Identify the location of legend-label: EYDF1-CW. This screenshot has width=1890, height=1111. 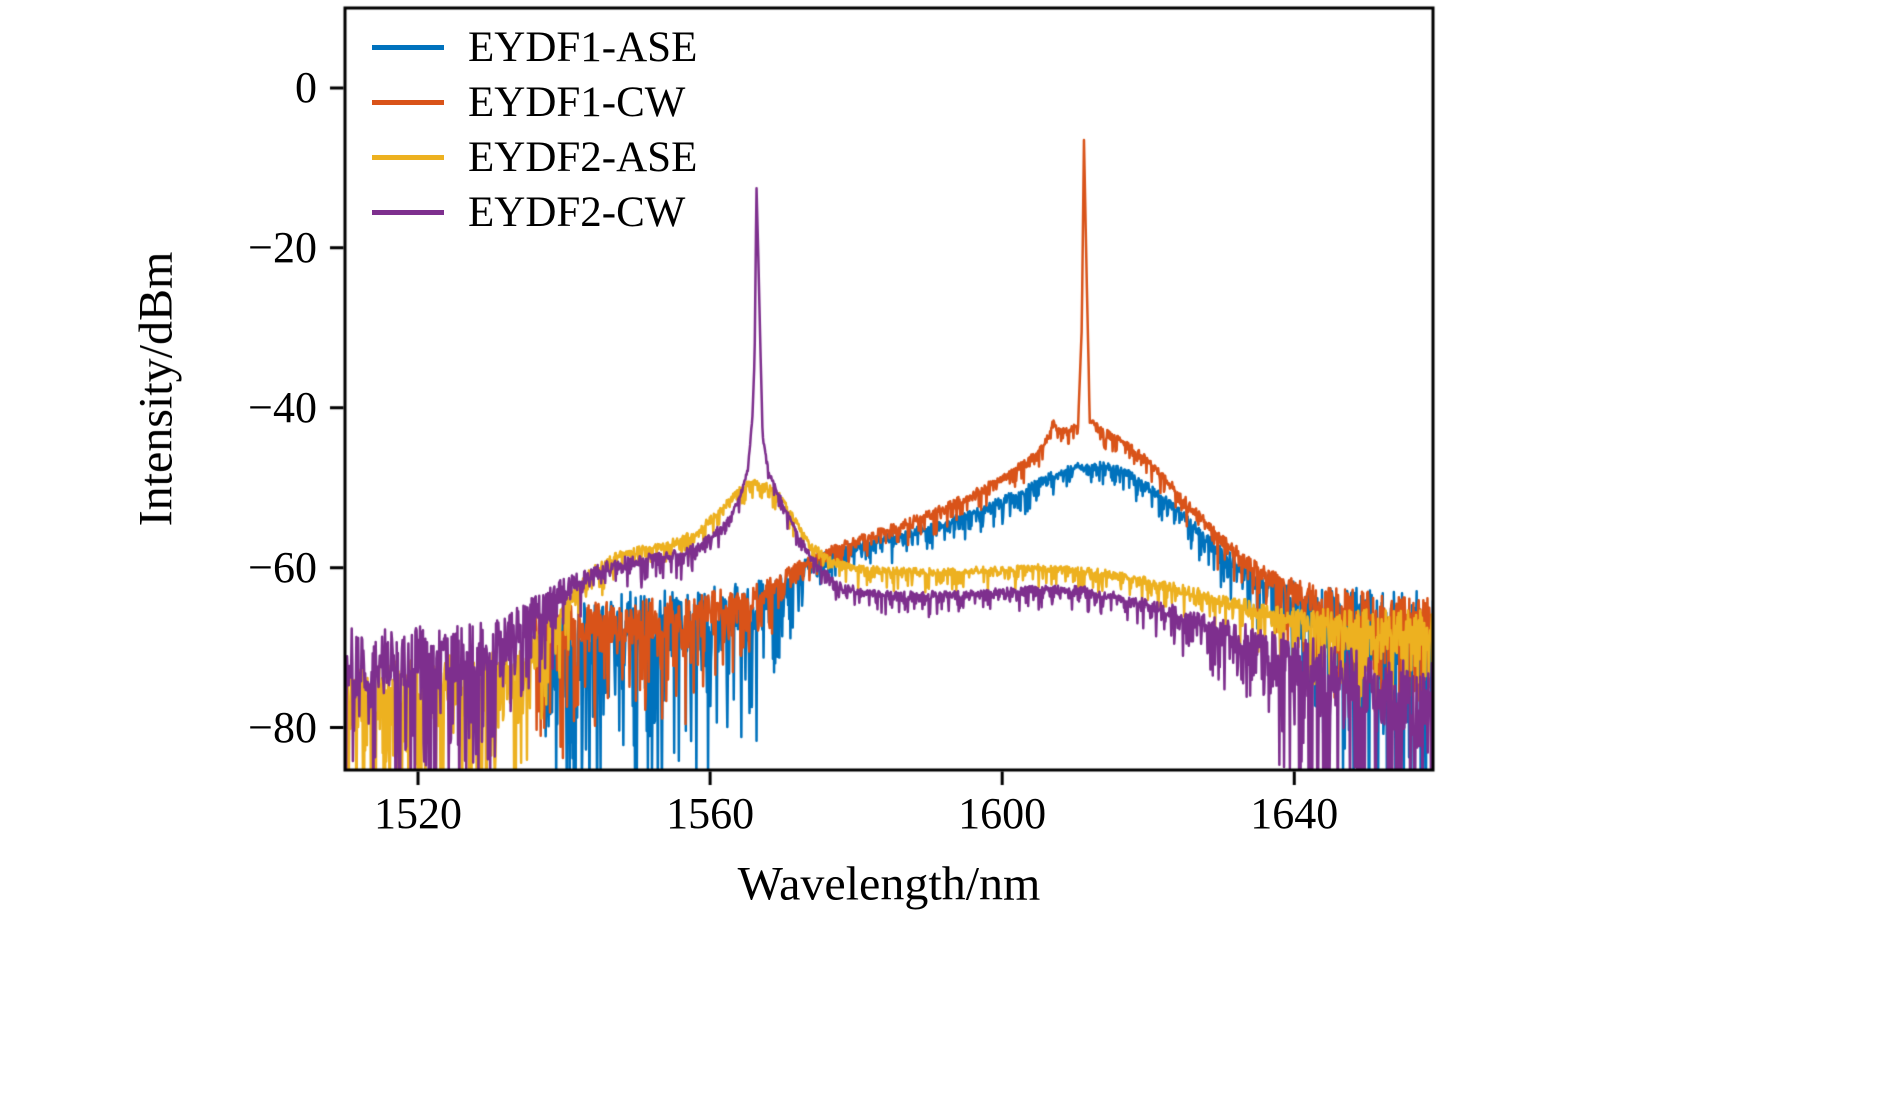
(577, 102).